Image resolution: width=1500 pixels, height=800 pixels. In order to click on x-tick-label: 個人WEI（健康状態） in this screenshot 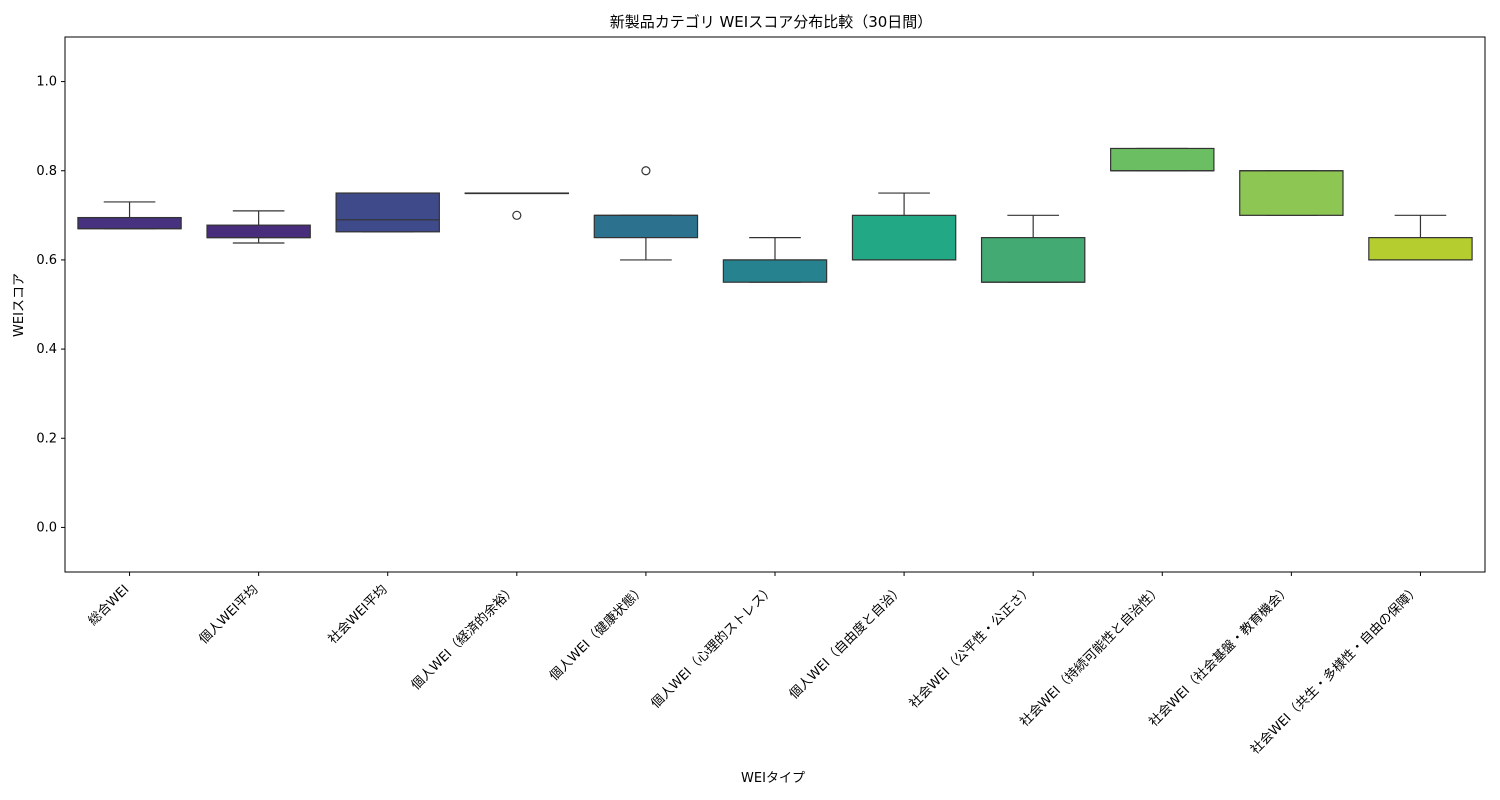, I will do `click(597, 633)`.